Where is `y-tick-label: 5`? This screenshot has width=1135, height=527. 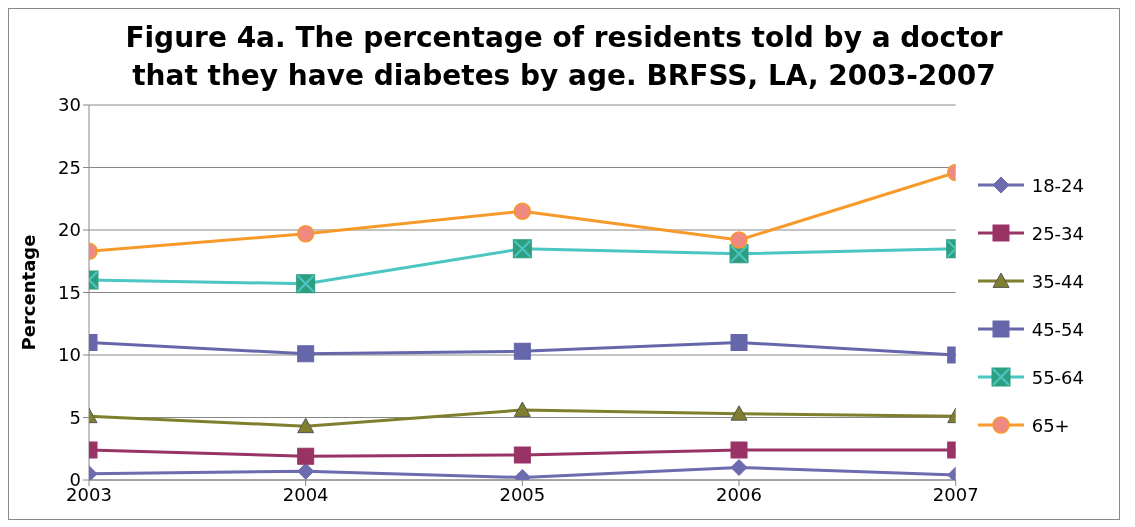
y-tick-label: 5 is located at coordinates (75, 417).